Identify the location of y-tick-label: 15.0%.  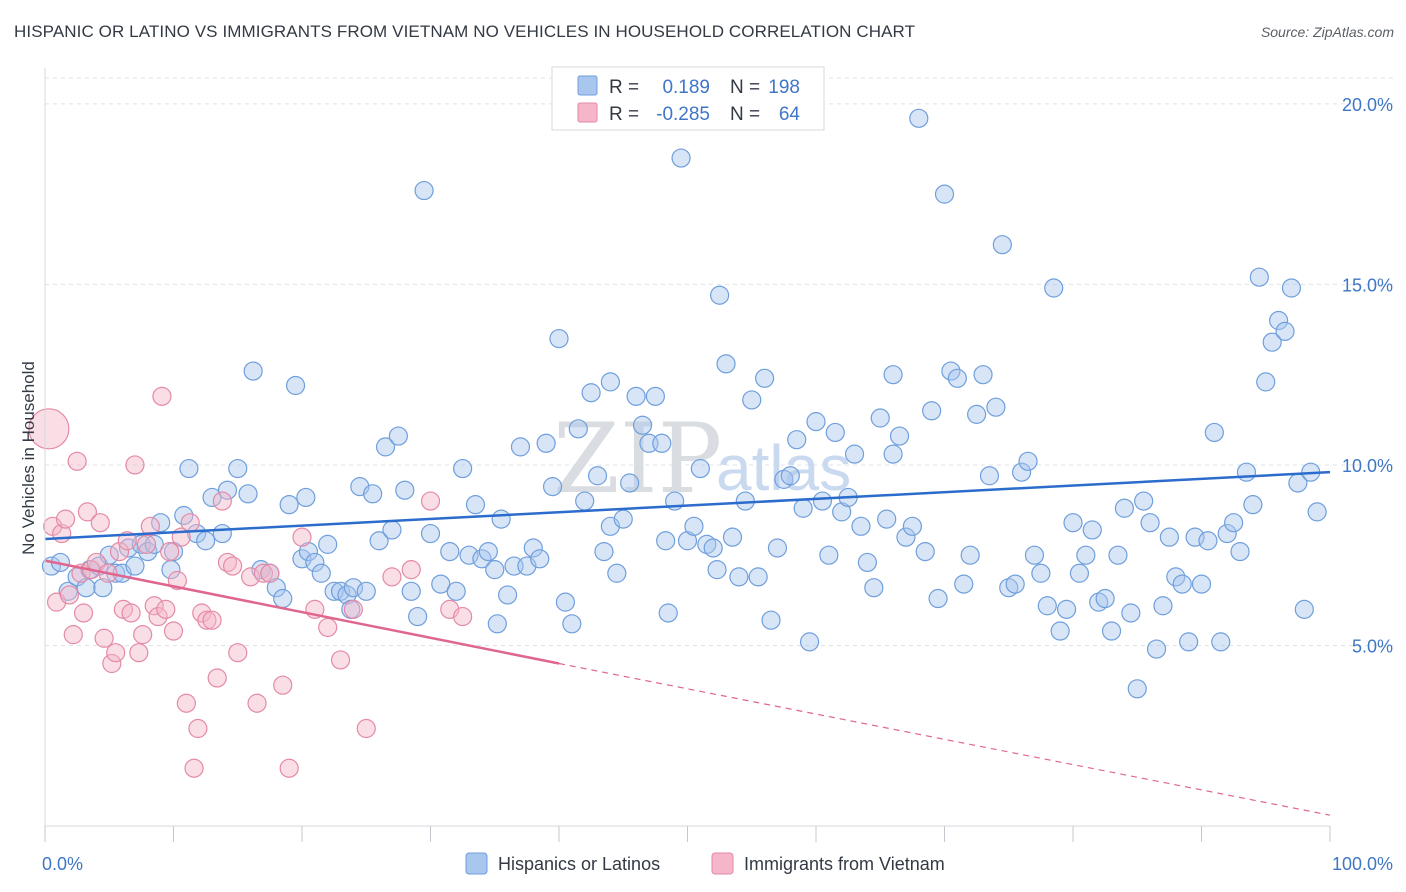
(1367, 285).